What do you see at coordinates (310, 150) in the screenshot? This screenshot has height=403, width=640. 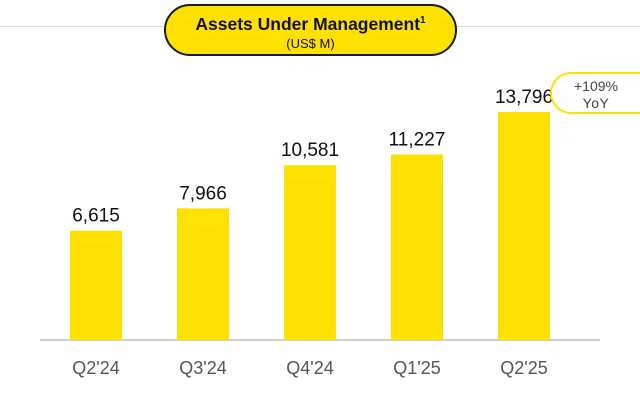 I see `value-label-Q4'24: 10,581` at bounding box center [310, 150].